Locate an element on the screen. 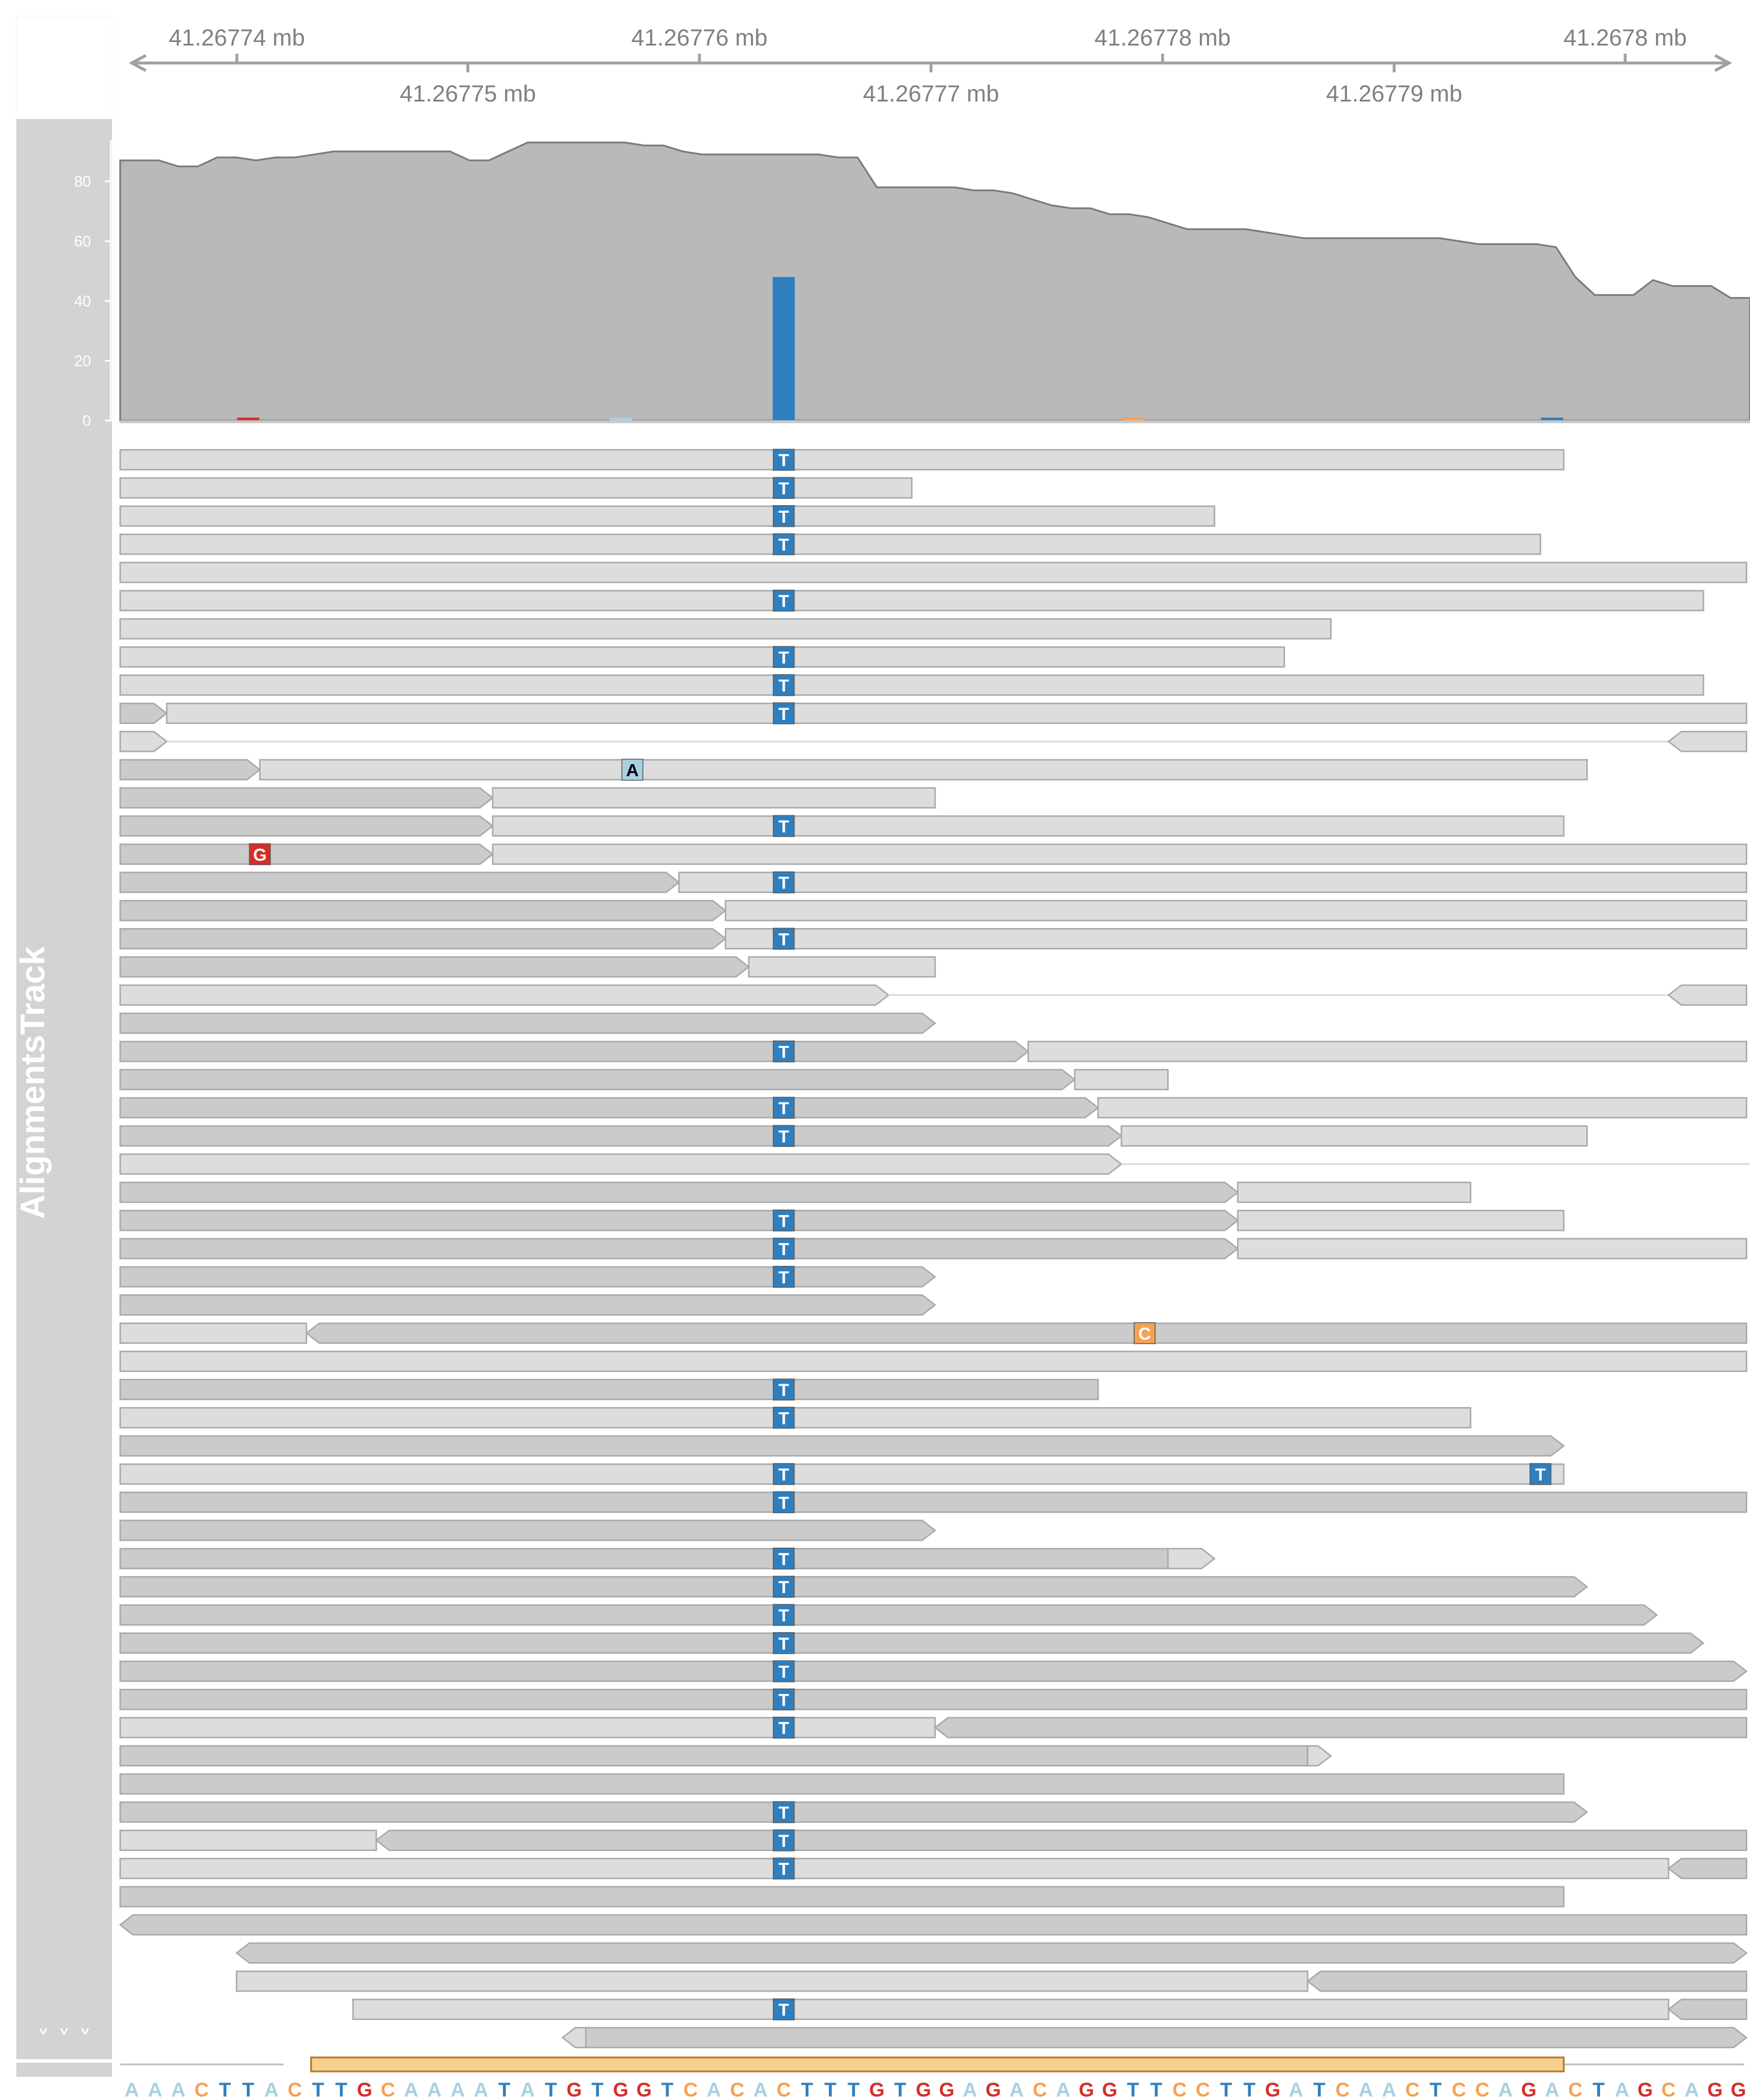  coverage-y-label: 20 is located at coordinates (82, 360).